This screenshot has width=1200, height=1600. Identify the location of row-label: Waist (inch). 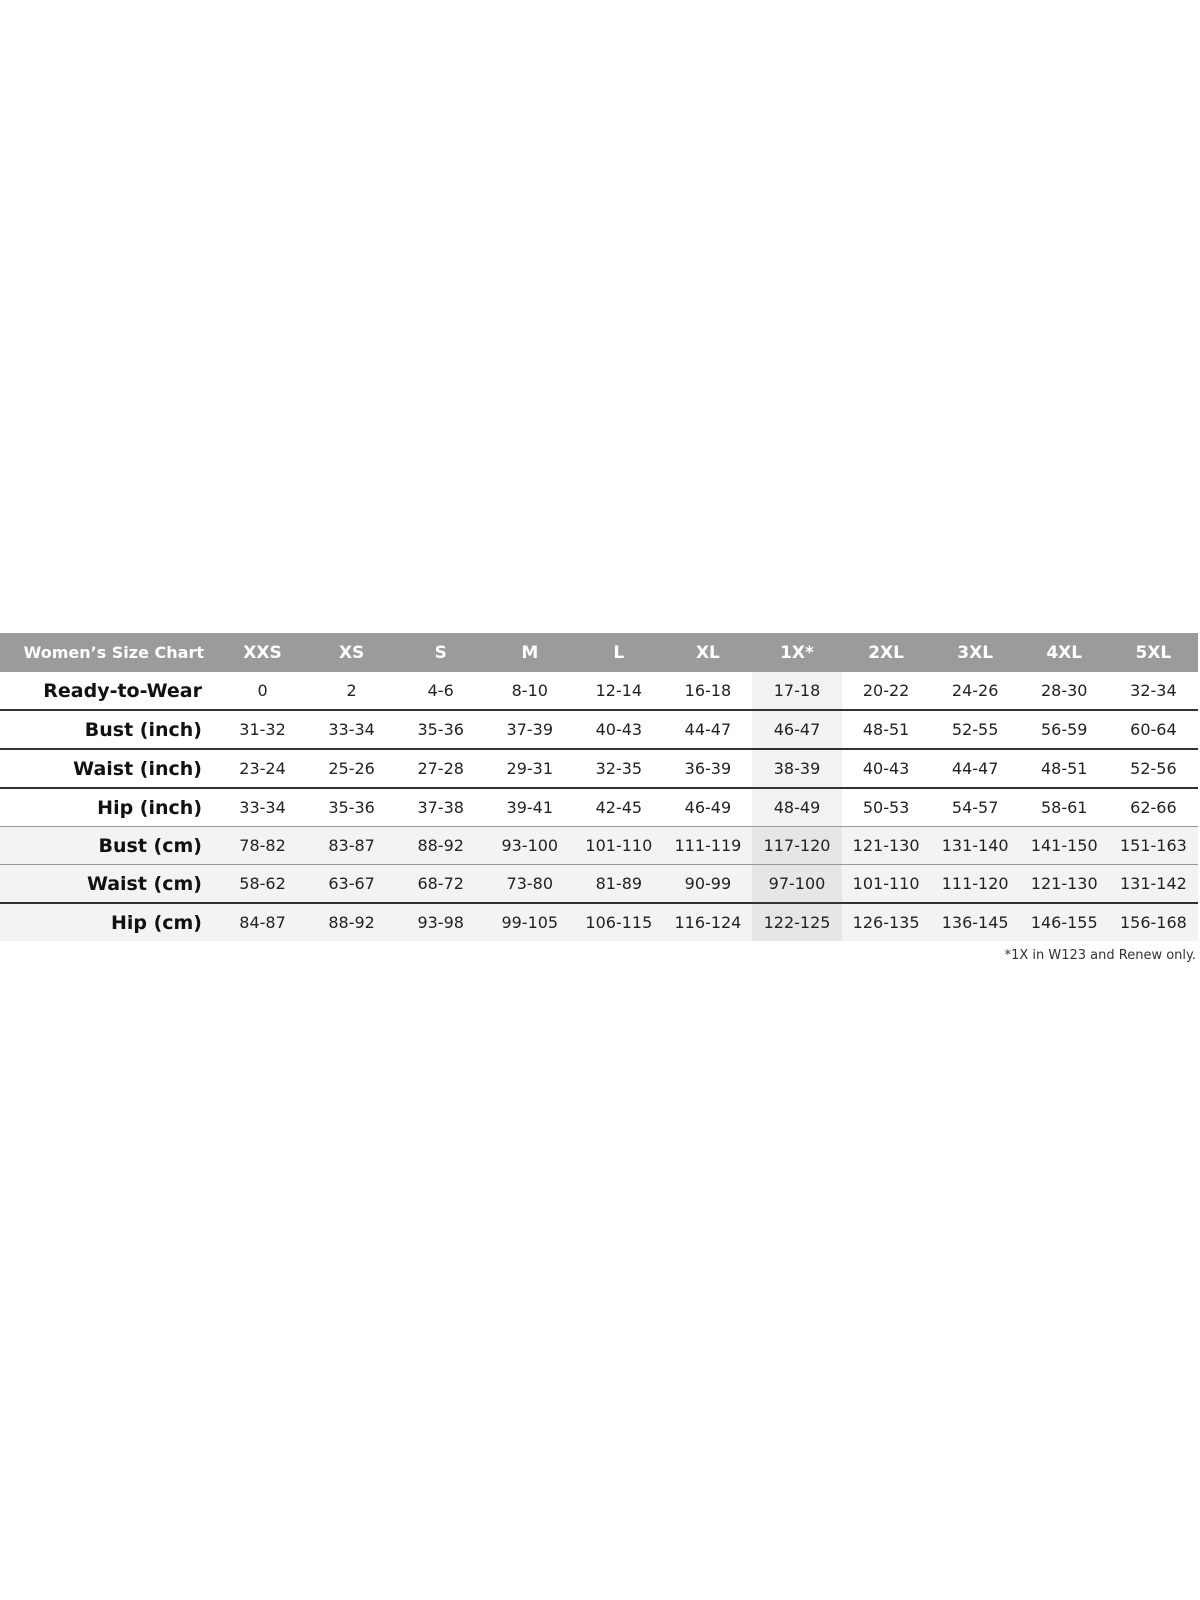
(109, 769).